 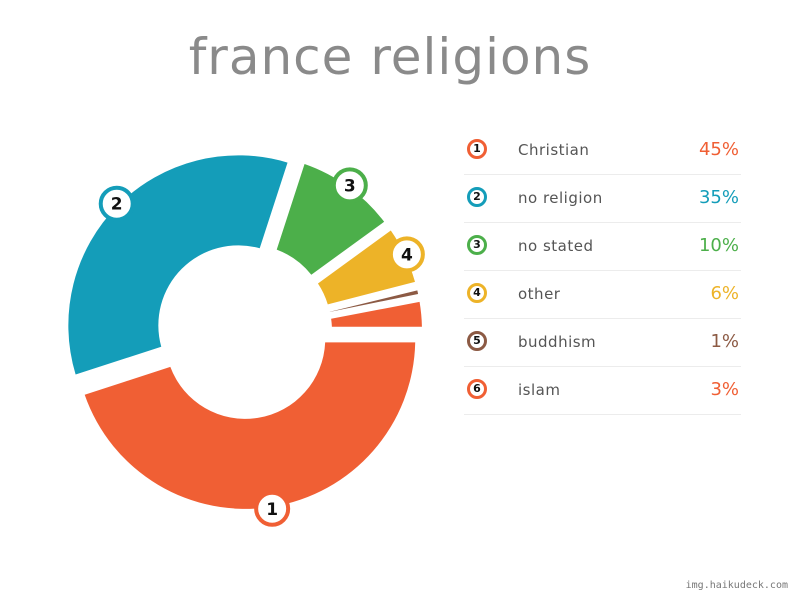 What do you see at coordinates (390, 57) in the screenshot?
I see `chart-title: france religions` at bounding box center [390, 57].